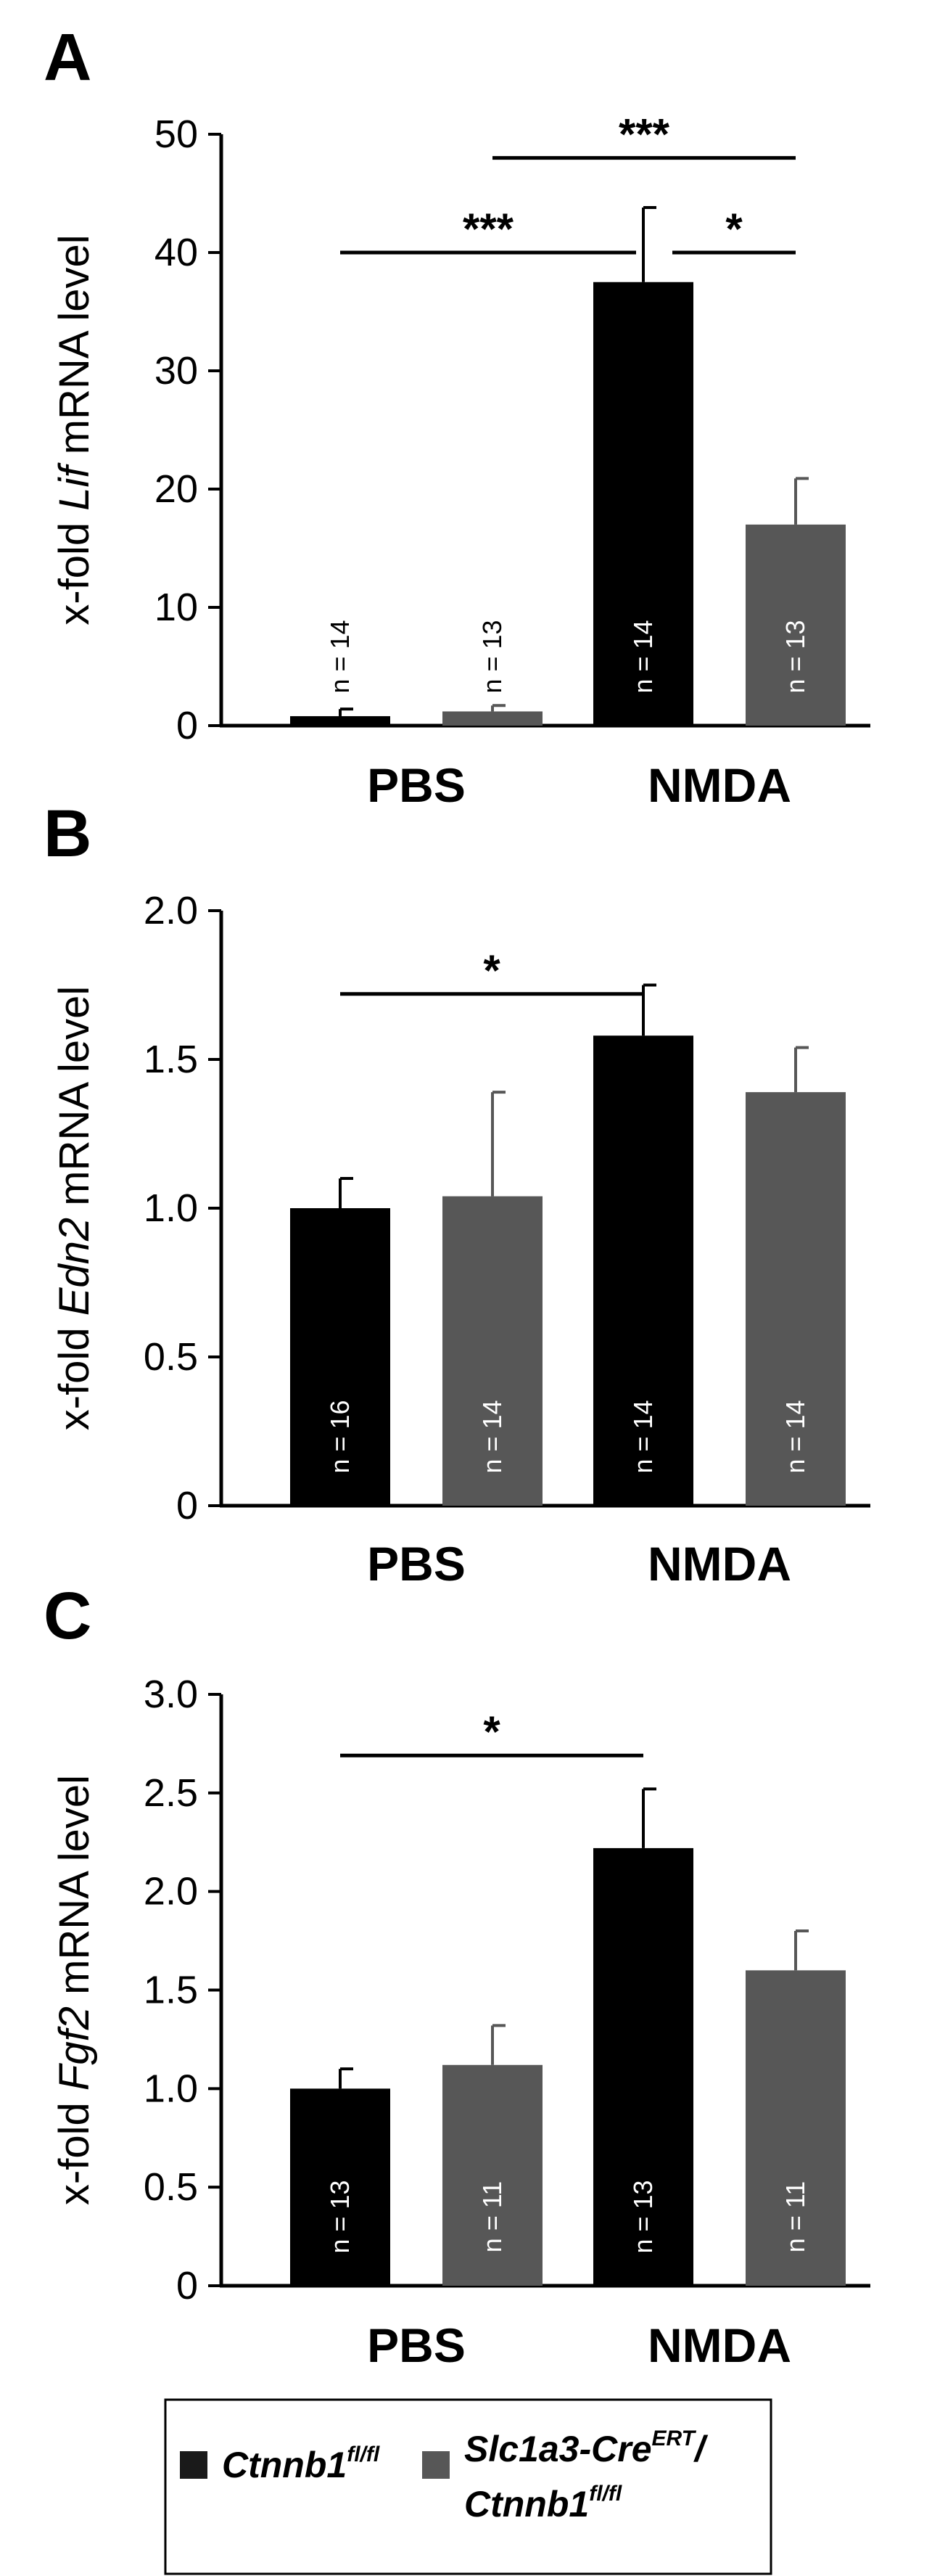 This screenshot has height=2576, width=932. Describe the element at coordinates (74, 1208) in the screenshot. I see `y-axis-label: x-fold Edn2 mRNA level` at that location.